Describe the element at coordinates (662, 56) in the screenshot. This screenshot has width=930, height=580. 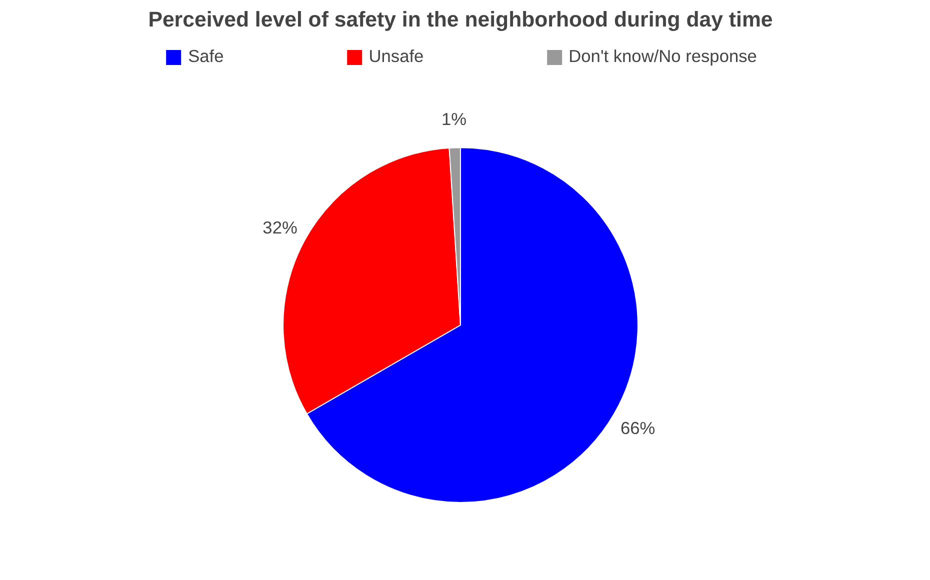
I see `legend-label: Don't know/No response` at that location.